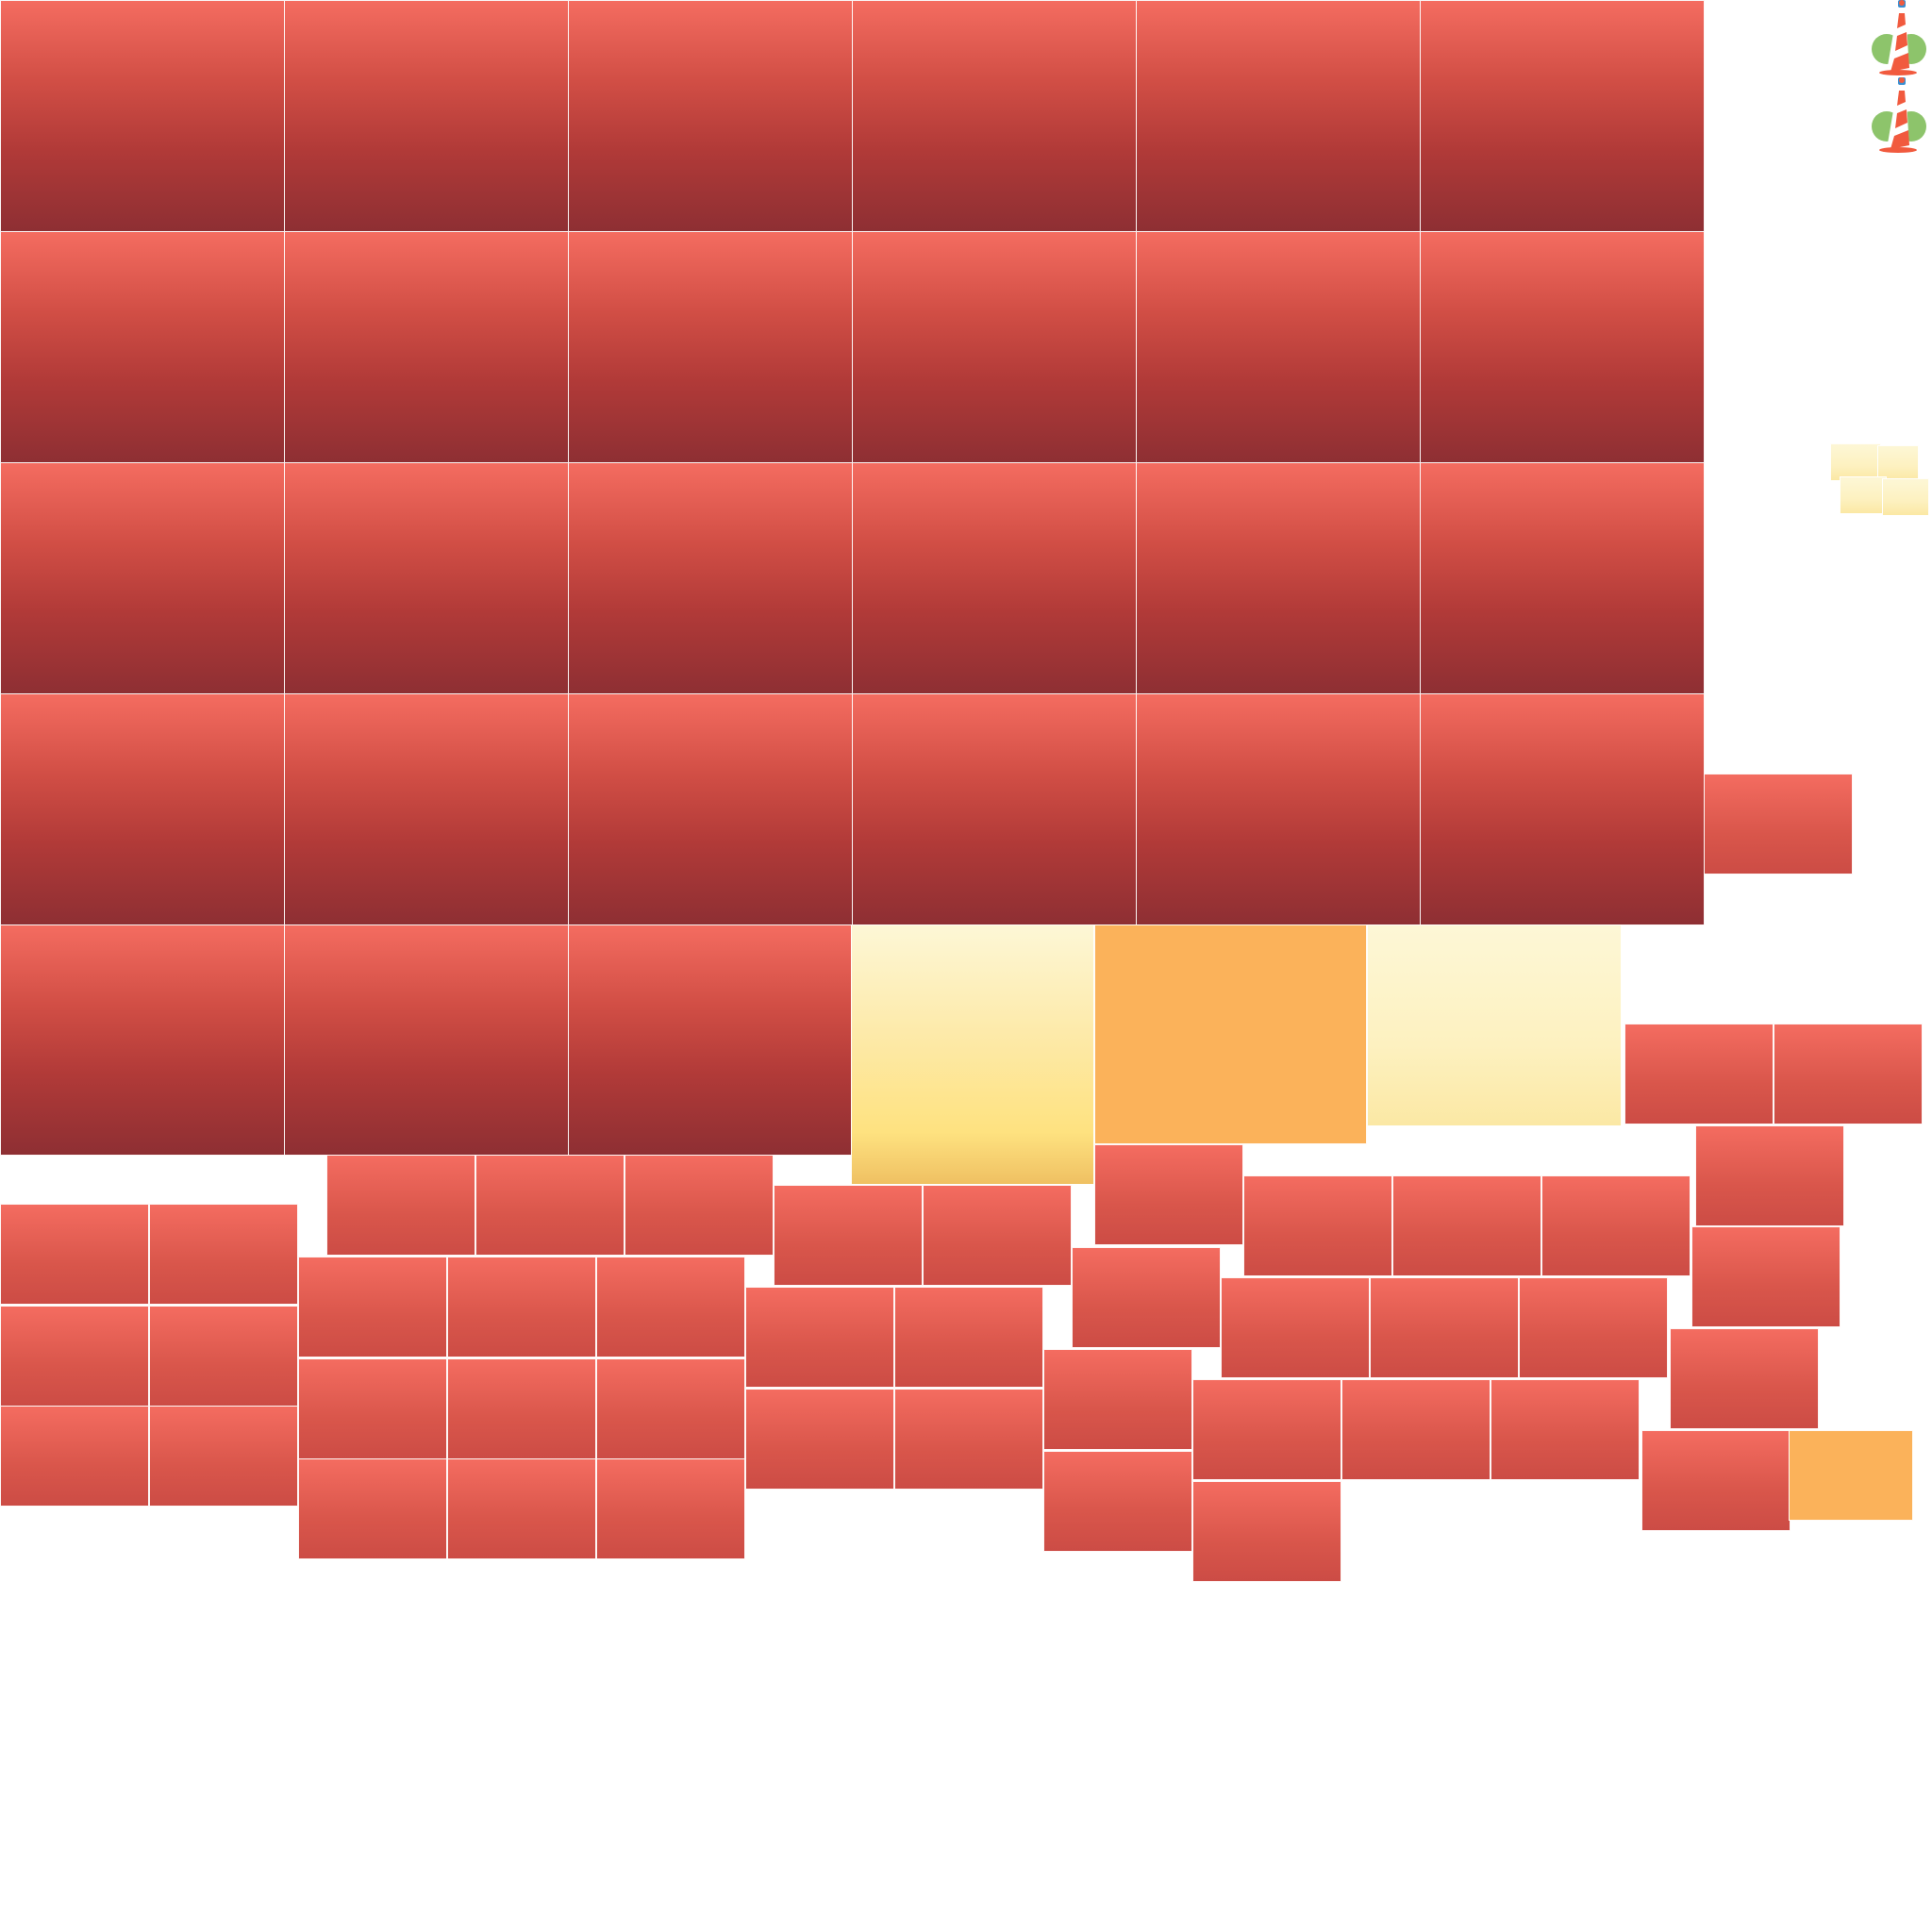 The height and width of the screenshot is (1932, 1932). What do you see at coordinates (1851, 1476) in the screenshot?
I see `orange-small-tile` at bounding box center [1851, 1476].